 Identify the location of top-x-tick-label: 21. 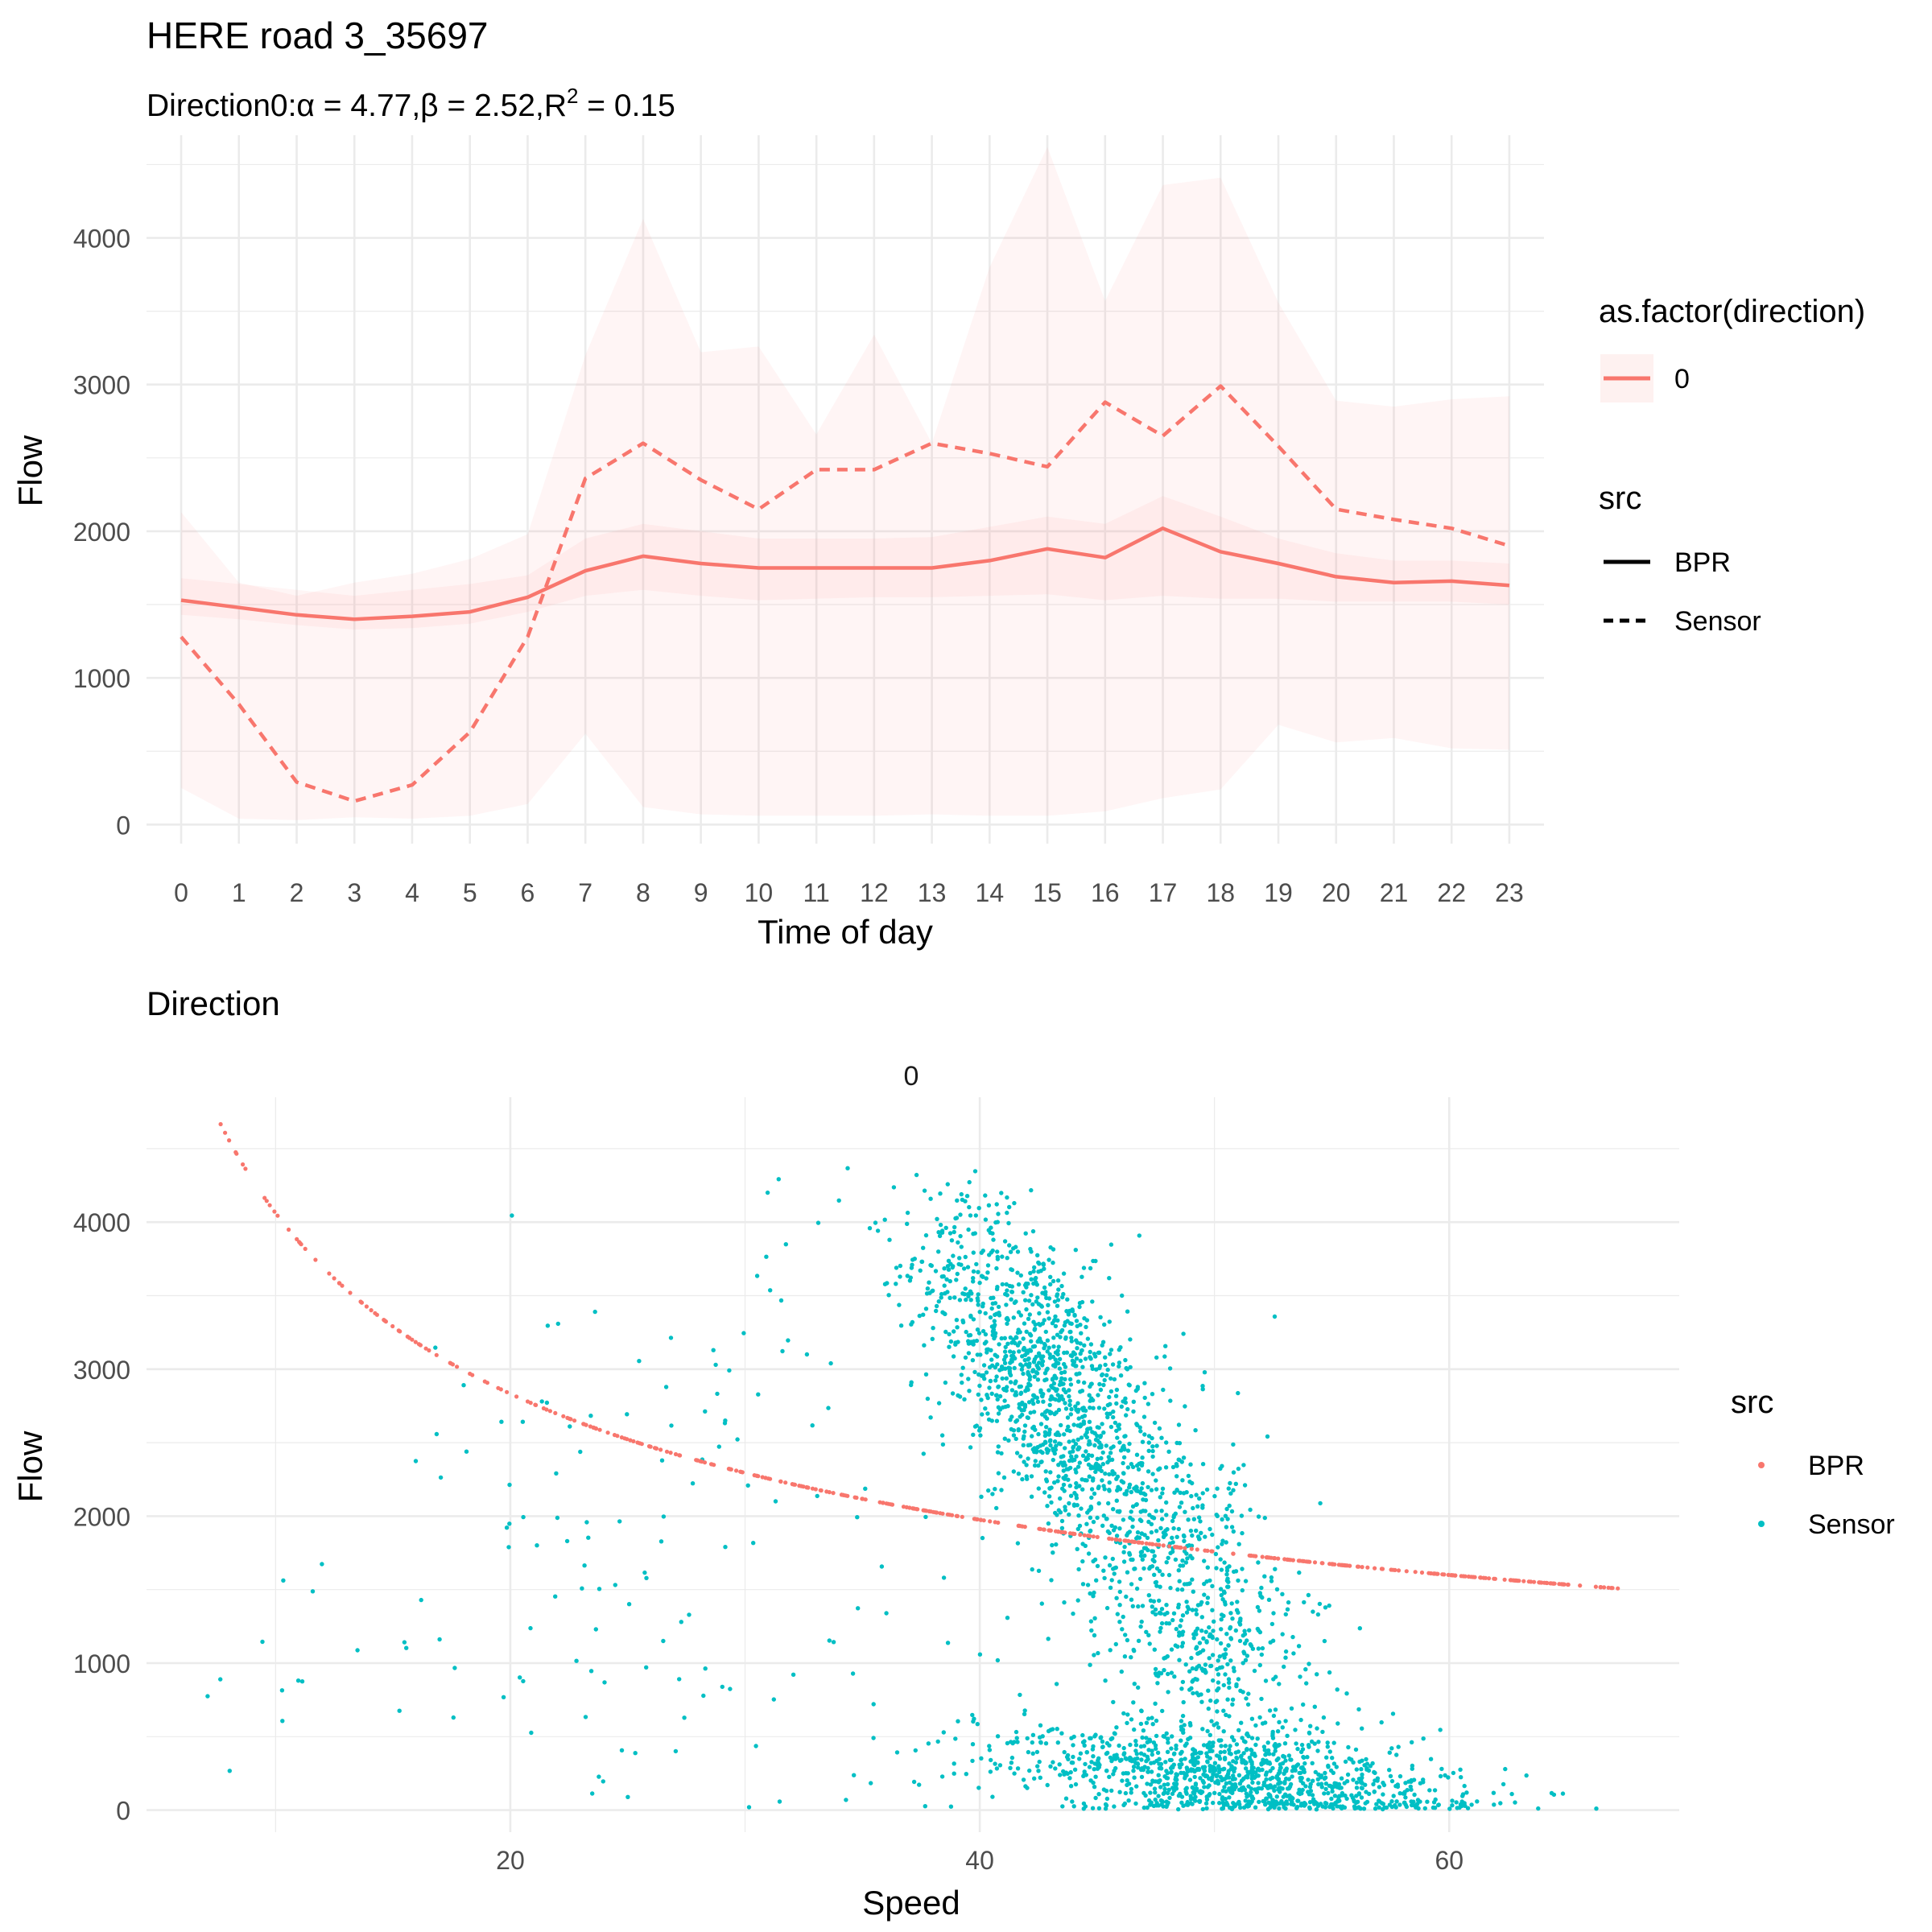
(1394, 892).